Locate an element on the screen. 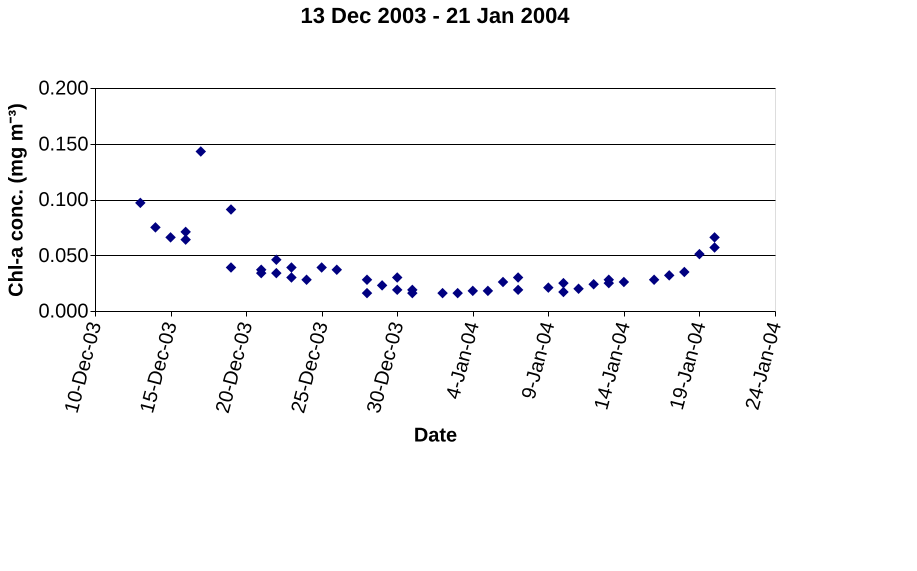  x-tick-label: 9-Jan-04 is located at coordinates (539, 361).